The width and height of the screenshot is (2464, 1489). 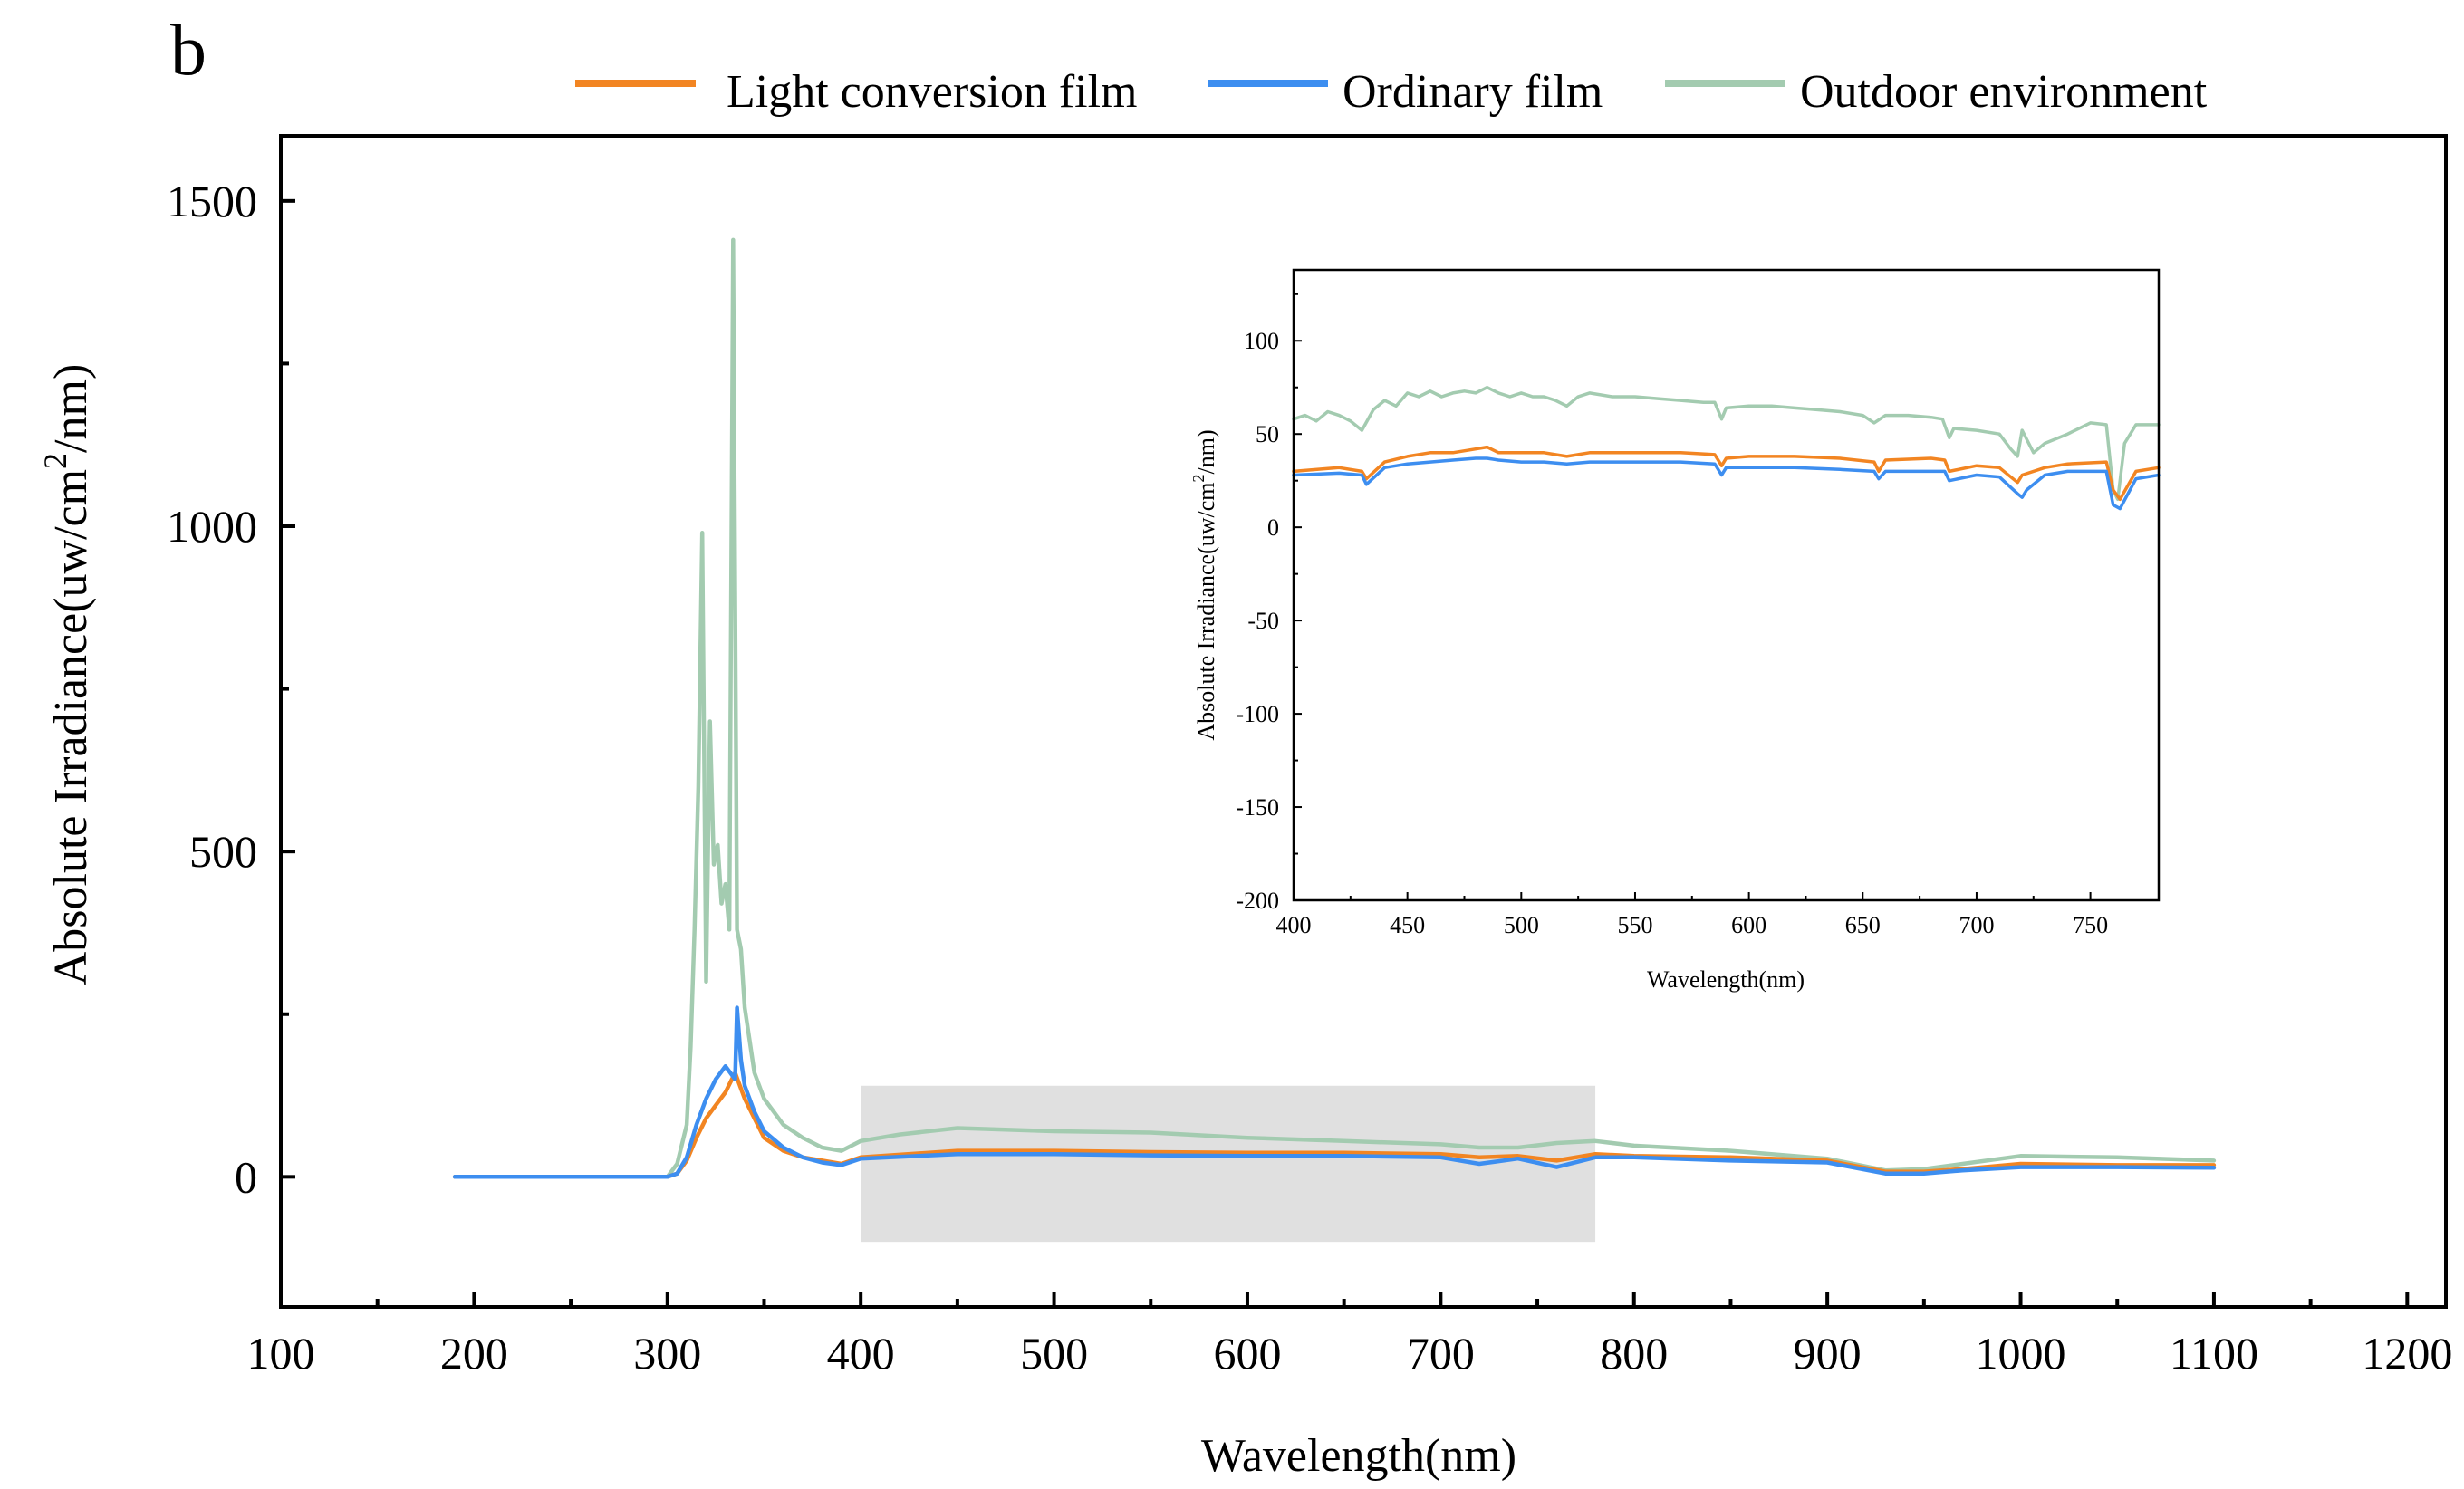 What do you see at coordinates (2214, 1353) in the screenshot?
I see `main-x-tick-label: 1100` at bounding box center [2214, 1353].